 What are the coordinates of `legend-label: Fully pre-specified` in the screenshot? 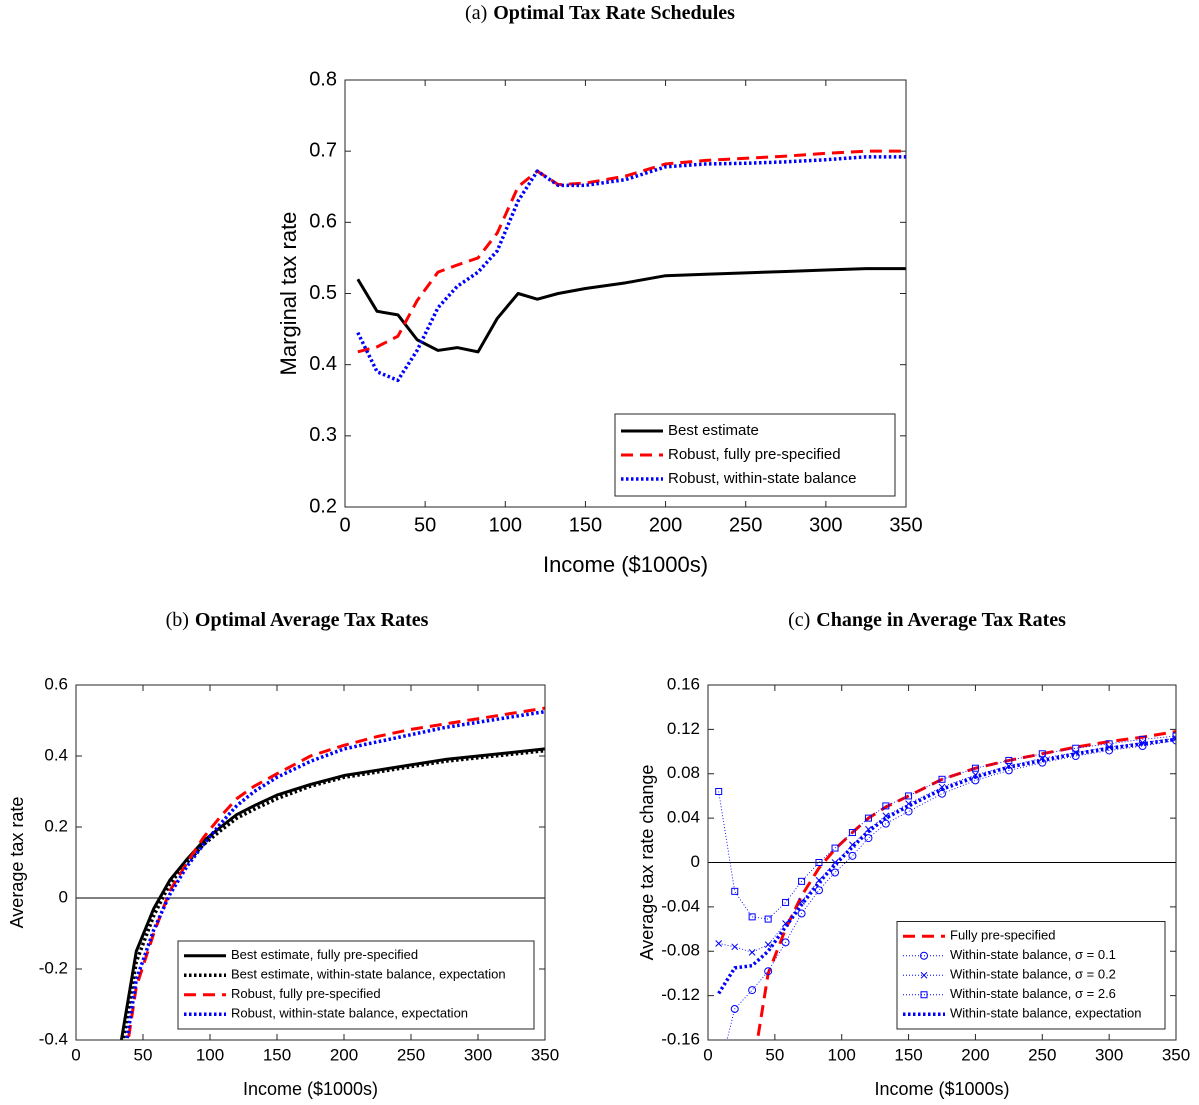 It's located at (1003, 935).